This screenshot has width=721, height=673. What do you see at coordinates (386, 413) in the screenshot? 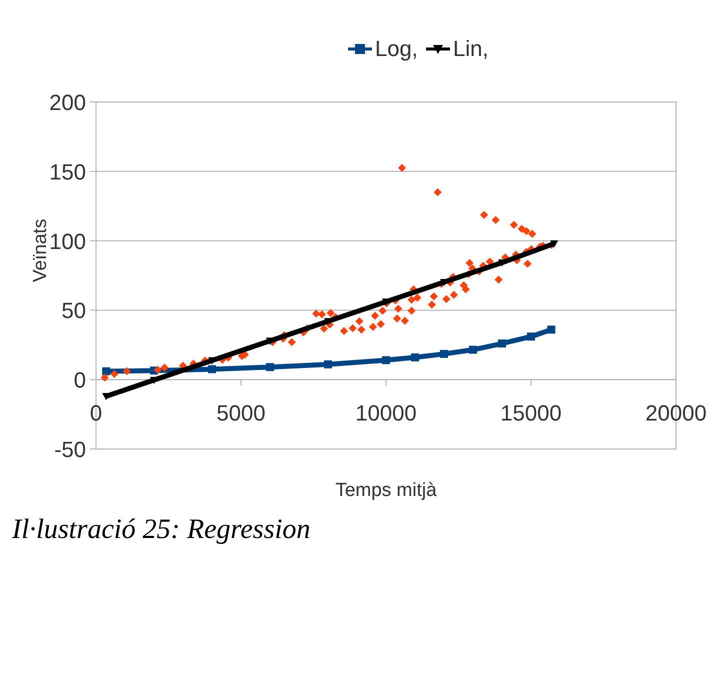
I see `x-tick-label: 10000` at bounding box center [386, 413].